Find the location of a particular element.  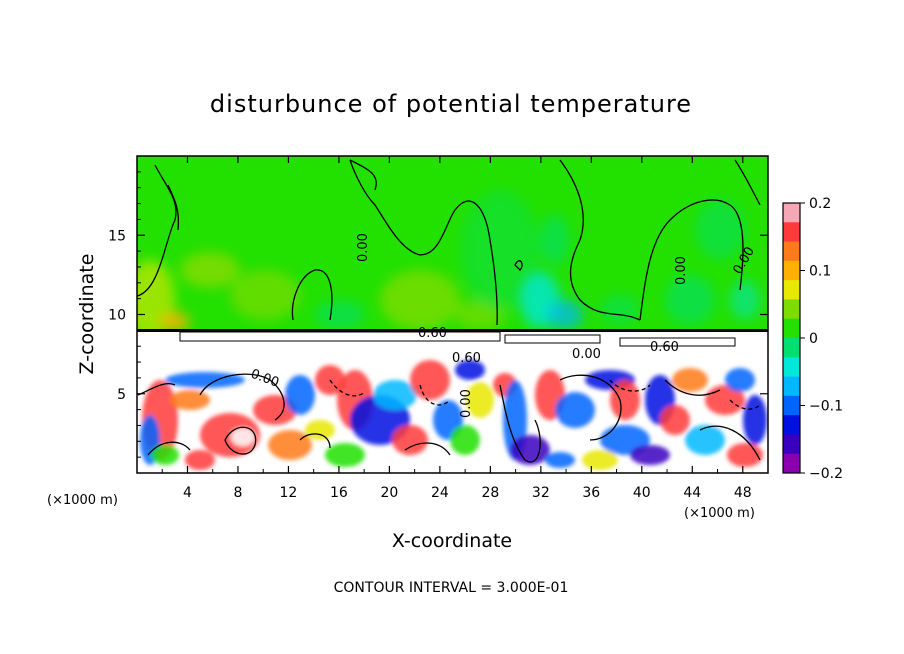

colorbar is located at coordinates (791, 338).